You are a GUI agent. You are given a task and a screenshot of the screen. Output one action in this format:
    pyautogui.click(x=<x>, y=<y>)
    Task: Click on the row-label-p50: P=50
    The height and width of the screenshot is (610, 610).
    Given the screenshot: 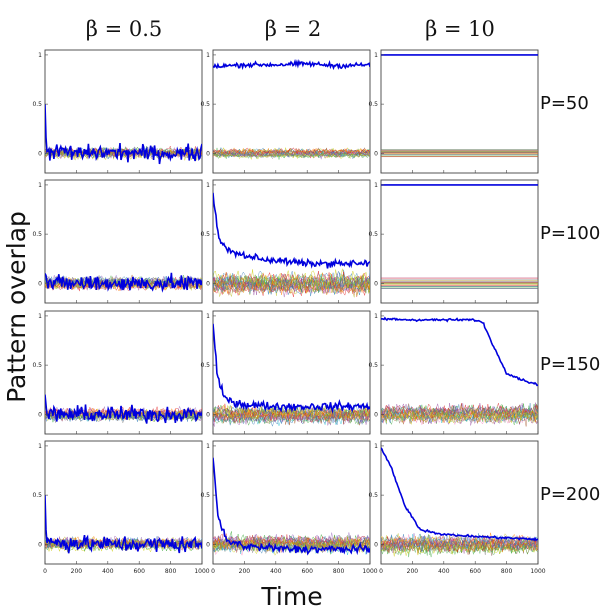 What is the action you would take?
    pyautogui.click(x=564, y=103)
    